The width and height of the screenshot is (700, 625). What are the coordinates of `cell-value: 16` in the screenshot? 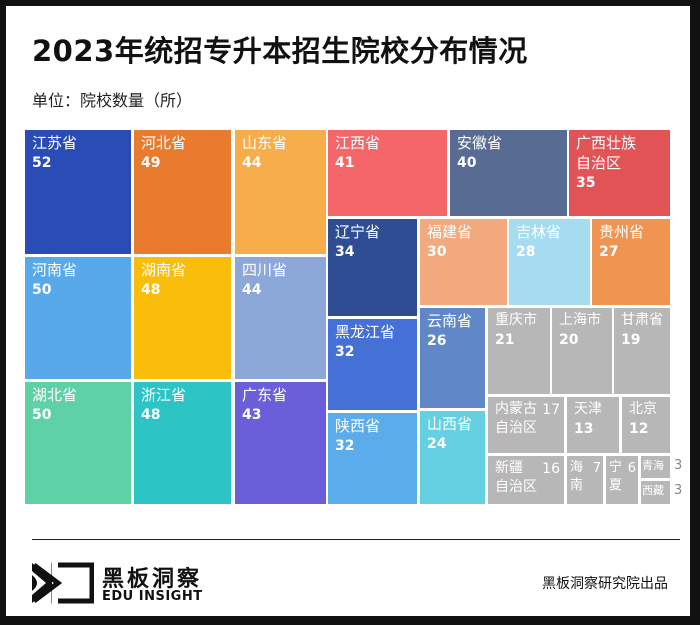 It's located at (551, 469).